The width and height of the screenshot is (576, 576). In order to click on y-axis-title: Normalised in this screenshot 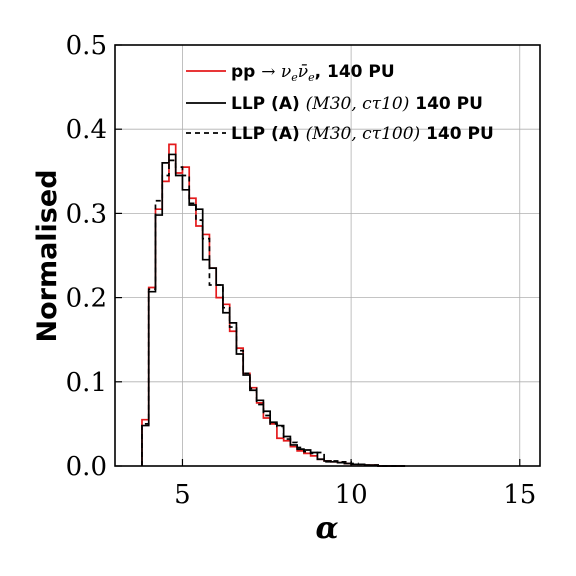, I will do `click(47, 255)`.